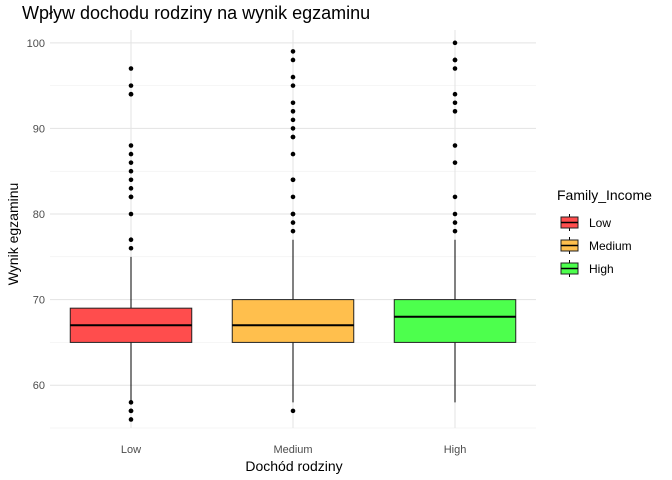  What do you see at coordinates (36, 44) in the screenshot?
I see `y-tick-label: 100` at bounding box center [36, 44].